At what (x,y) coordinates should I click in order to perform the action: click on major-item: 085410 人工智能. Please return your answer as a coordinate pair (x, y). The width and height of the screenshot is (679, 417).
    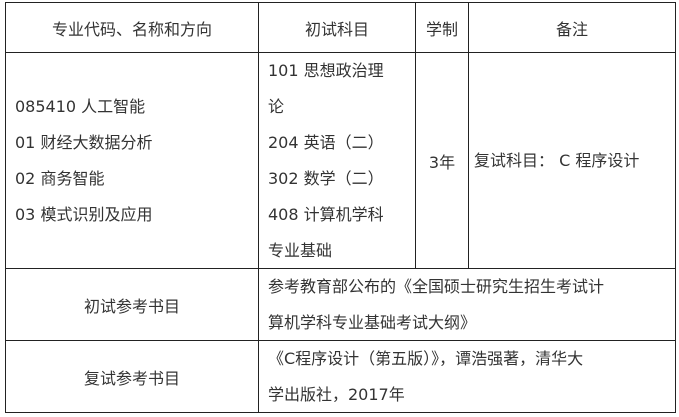
    Looking at the image, I should click on (80, 106).